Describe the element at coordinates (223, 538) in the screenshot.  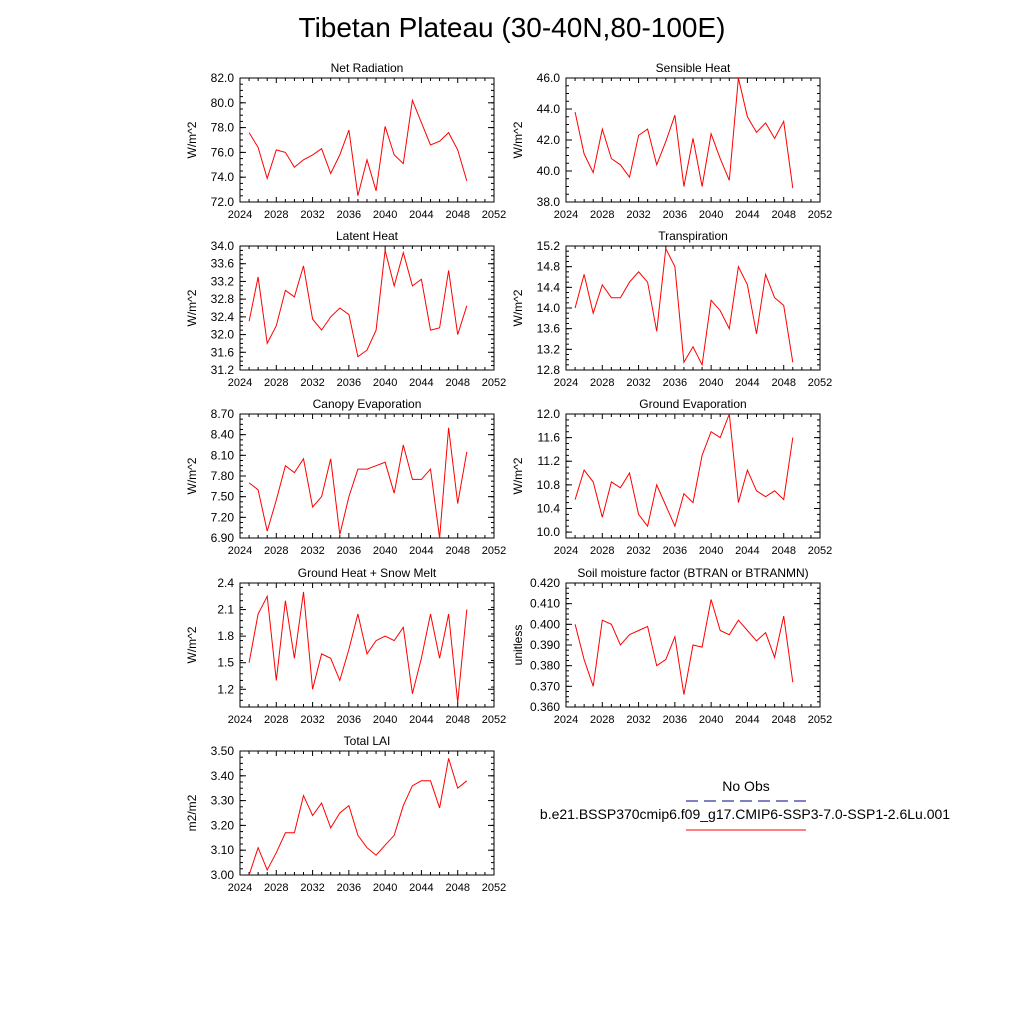
I see `y-tick-label: 6.90` at that location.